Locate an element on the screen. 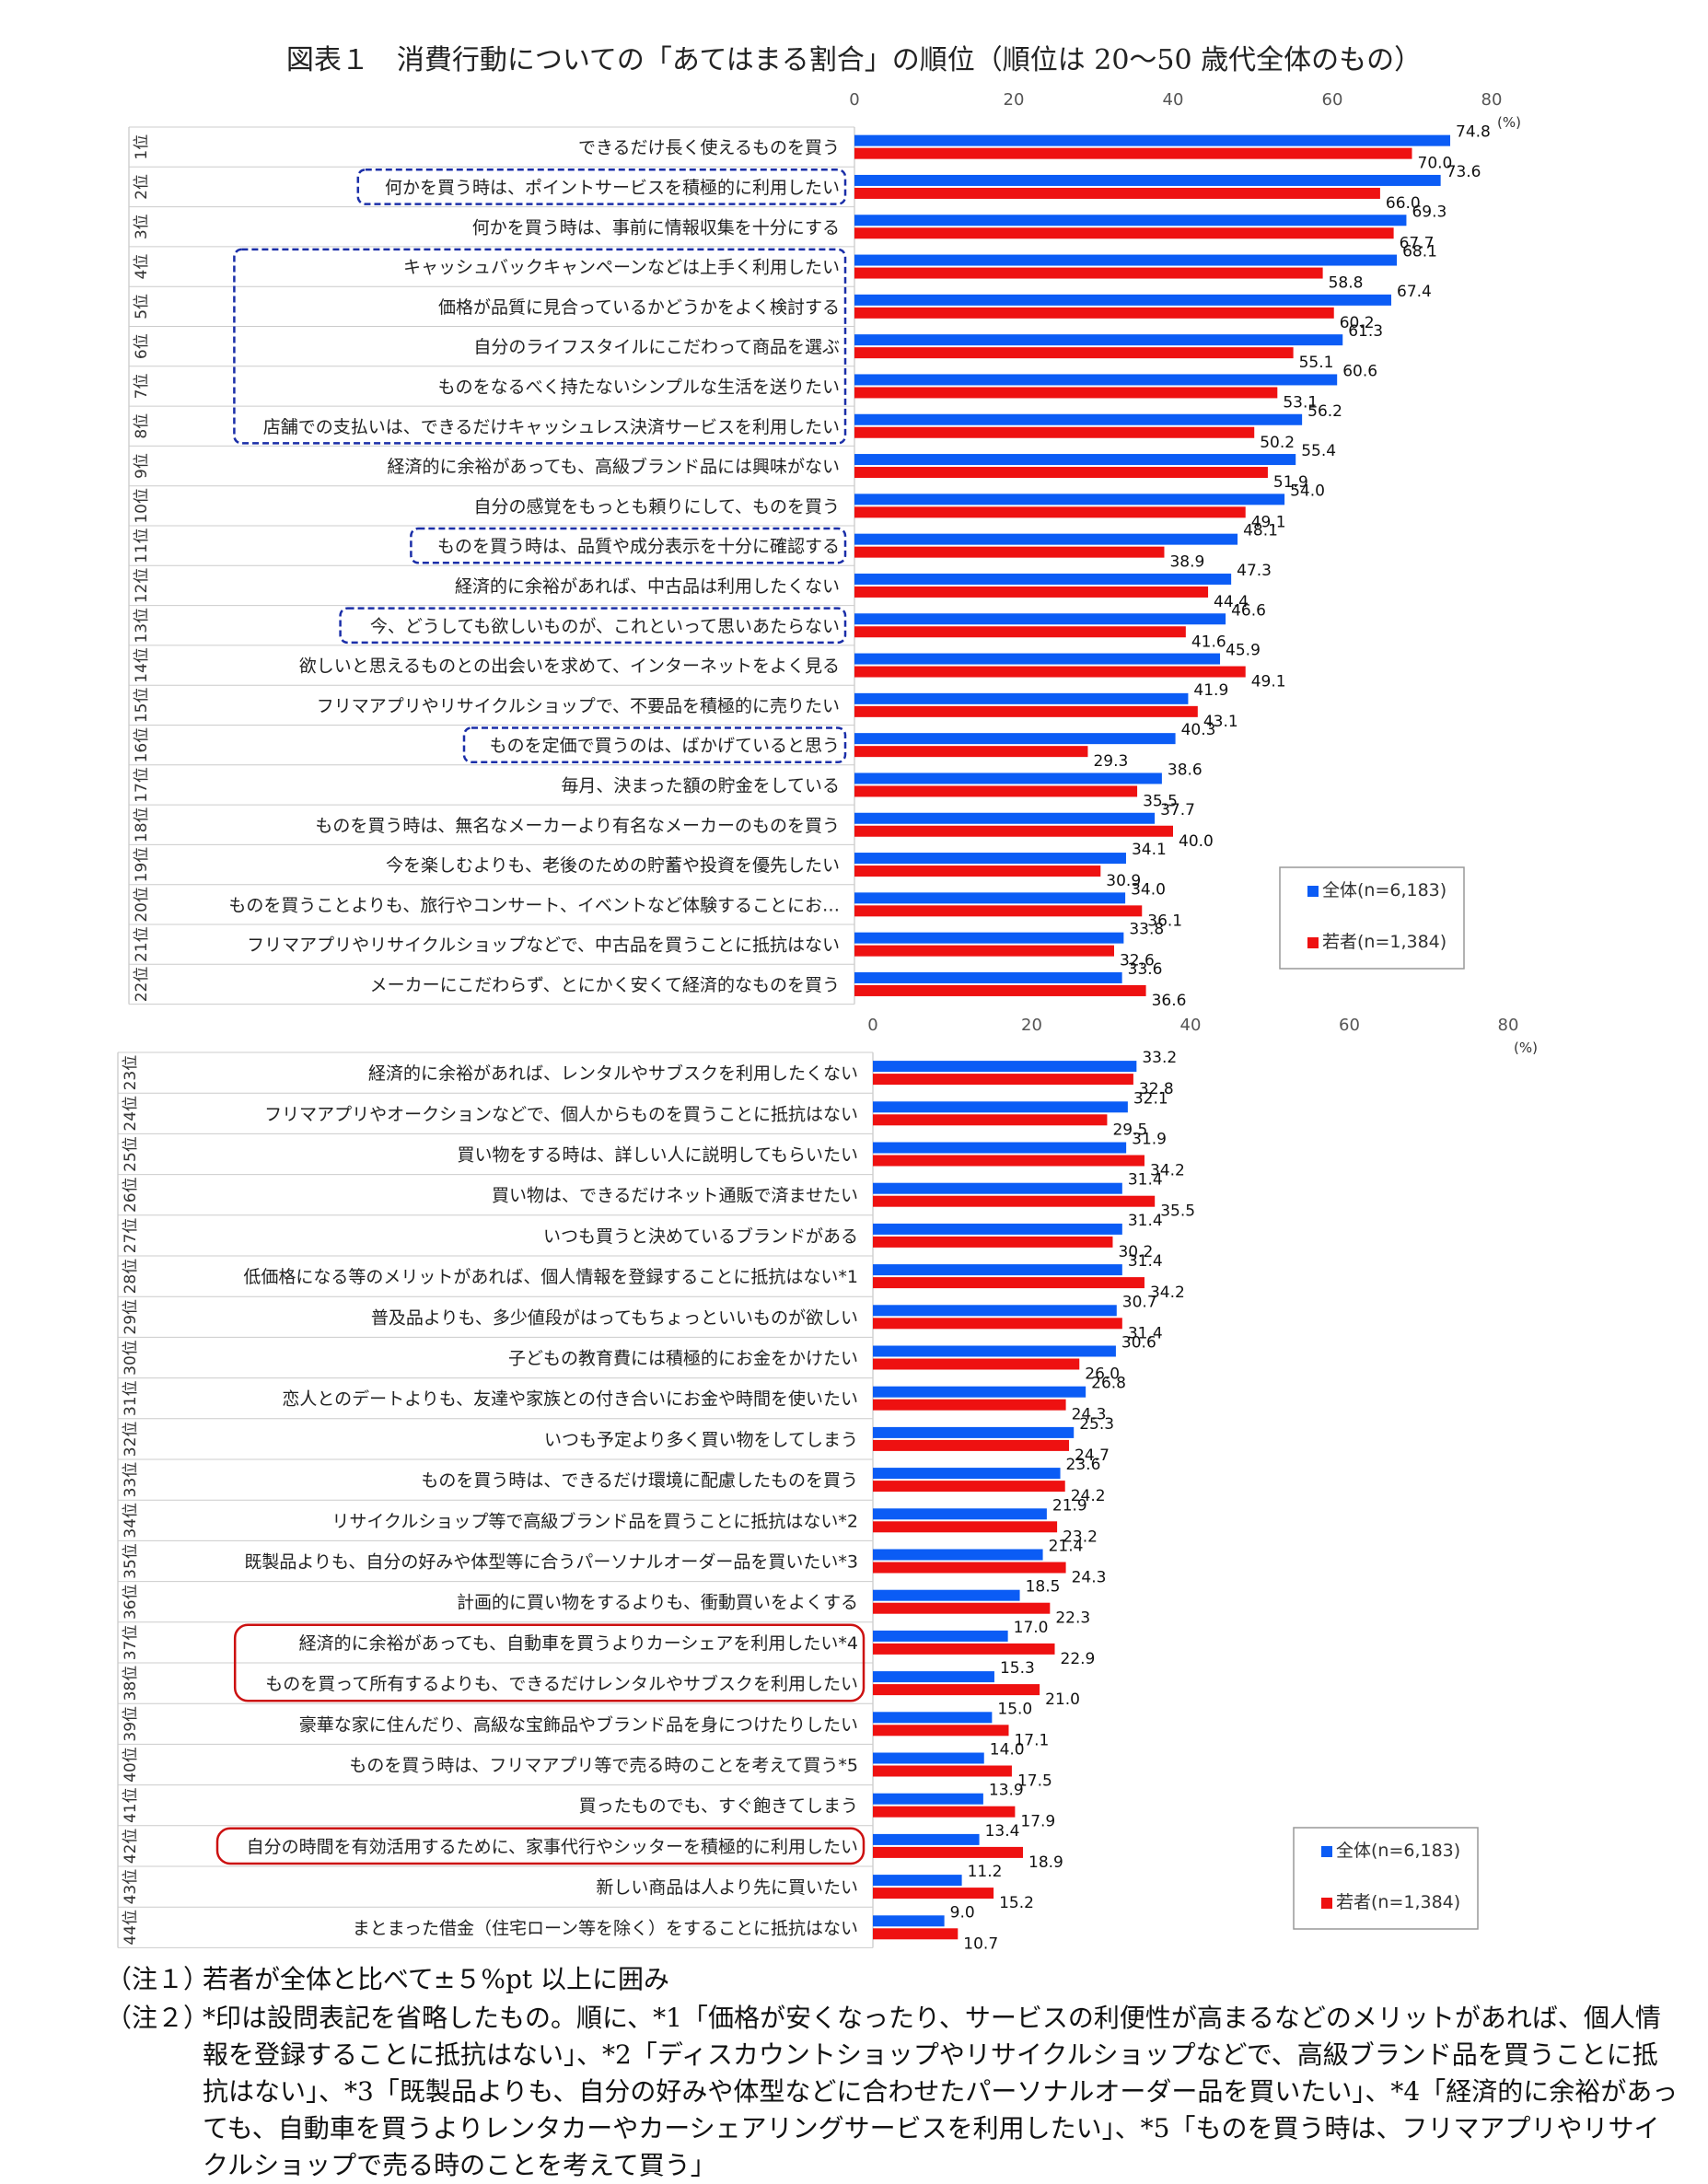  category-label: 豪華な家に住んだり、高級な宝飾品やブランド品を身につけたりしたい is located at coordinates (578, 1724).